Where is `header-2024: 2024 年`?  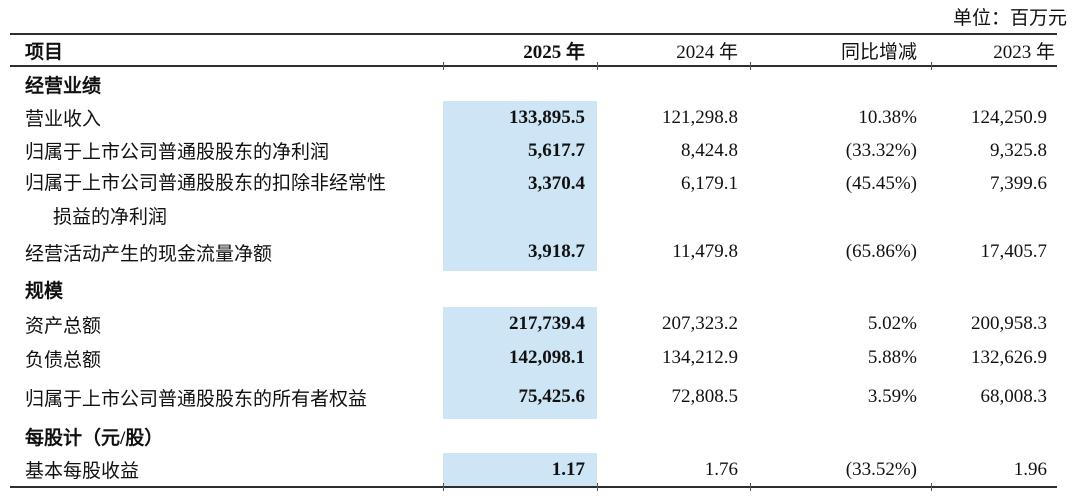
header-2024: 2024 年 is located at coordinates (707, 52).